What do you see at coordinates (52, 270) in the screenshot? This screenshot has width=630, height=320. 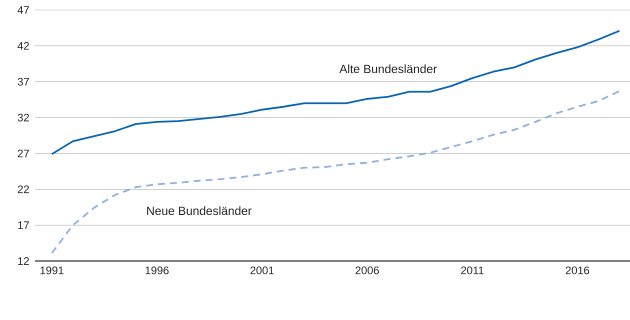 I see `x-tick-label: 1991` at bounding box center [52, 270].